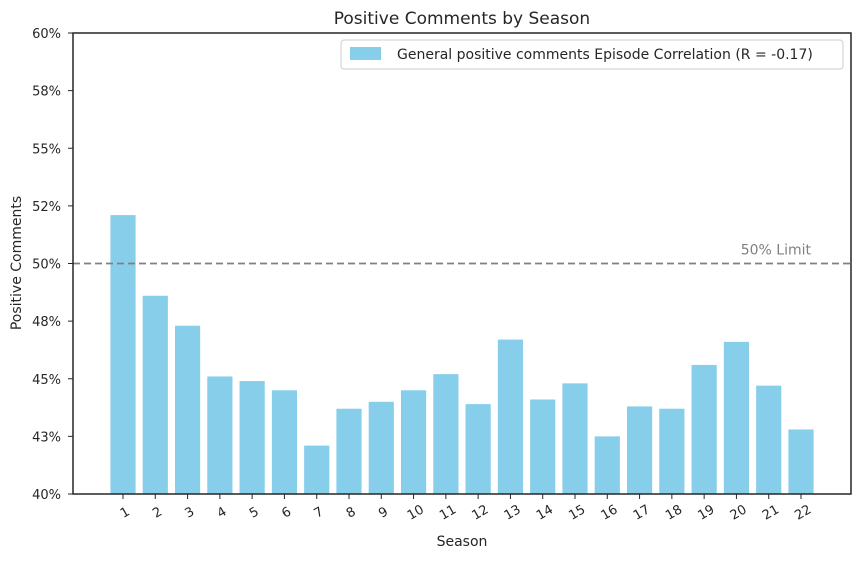 Image resolution: width=859 pixels, height=562 pixels. What do you see at coordinates (803, 512) in the screenshot?
I see `x-tick-label: 22` at bounding box center [803, 512].